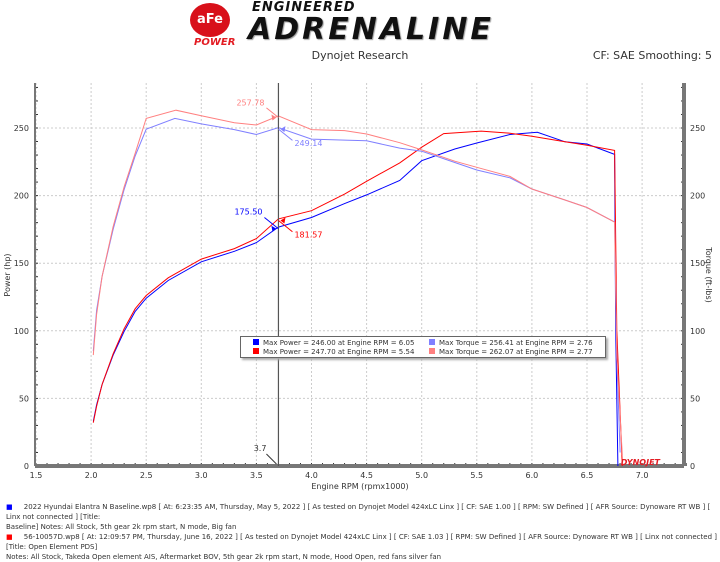  What do you see at coordinates (311, 475) in the screenshot?
I see `x-tick-label: 4.0` at bounding box center [311, 475].